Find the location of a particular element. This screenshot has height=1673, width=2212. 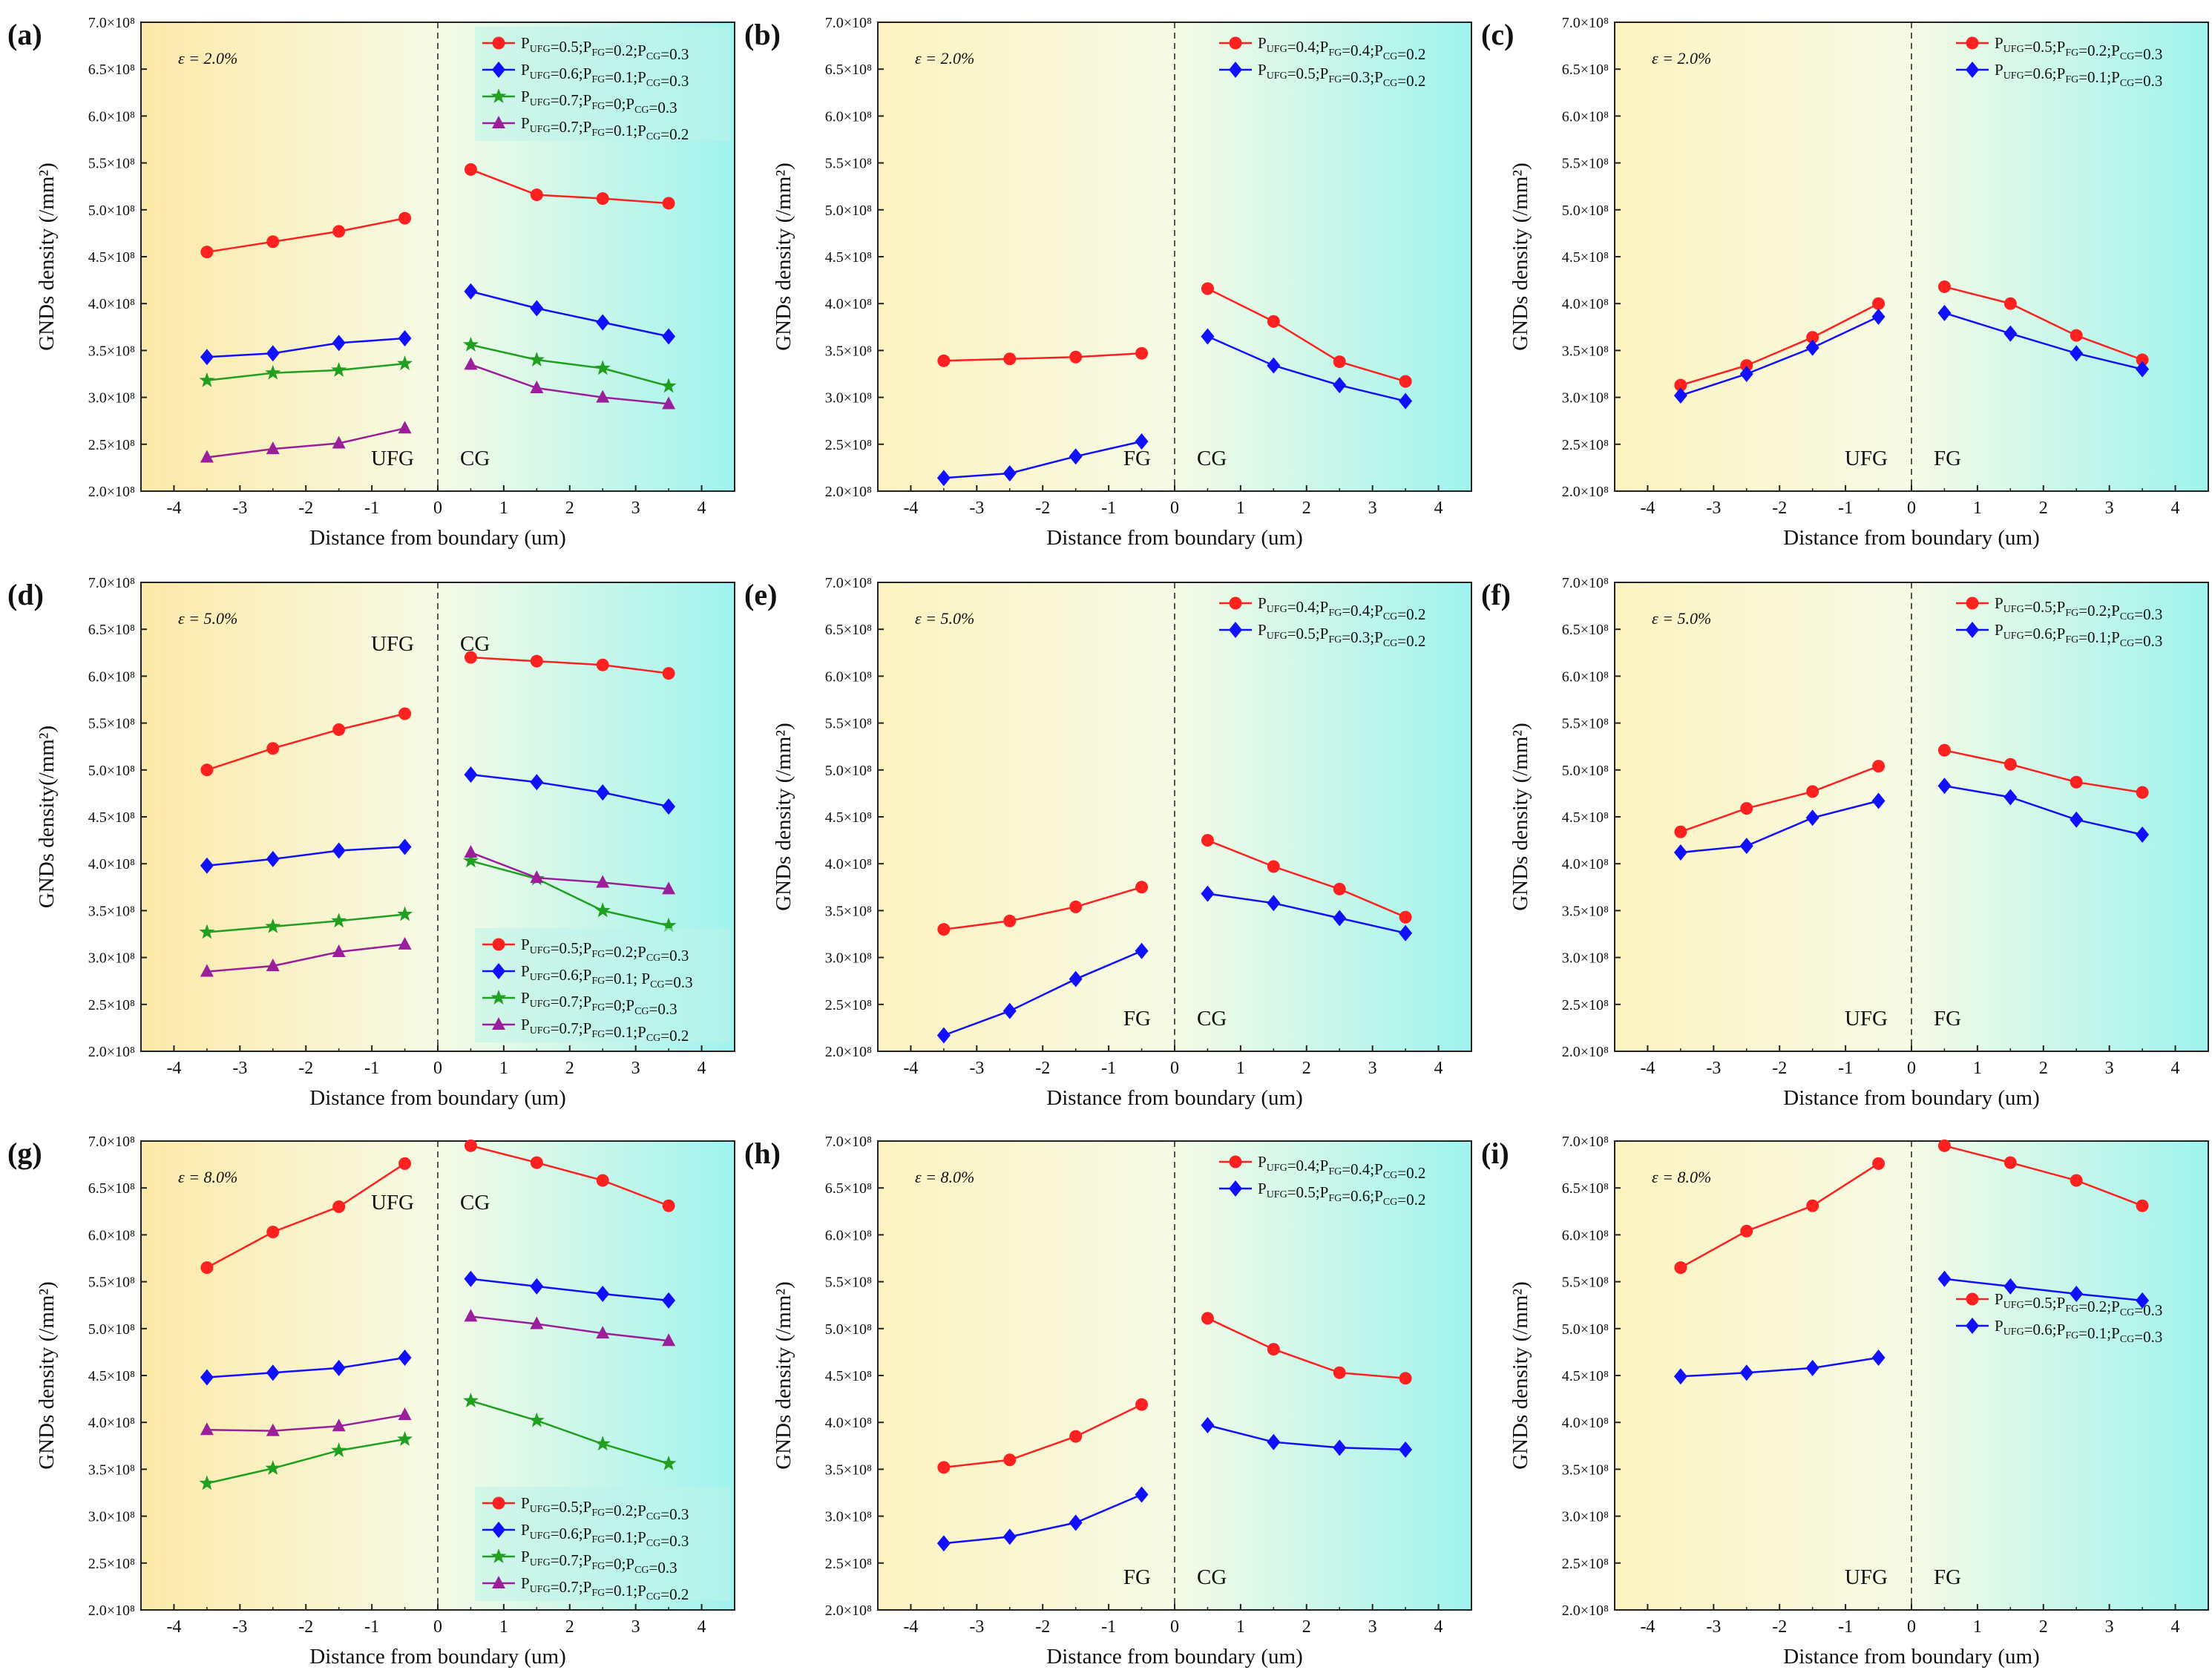

legend-entry: PUFG=0.5;PFG=0.2;PCG=0.3 is located at coordinates (605, 1508).